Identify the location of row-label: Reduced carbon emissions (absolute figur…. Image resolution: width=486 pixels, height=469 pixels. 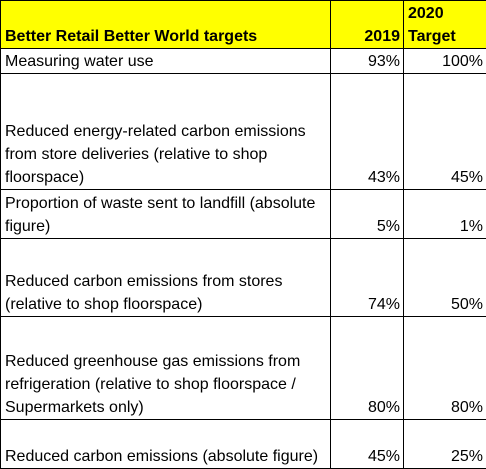
(165, 444).